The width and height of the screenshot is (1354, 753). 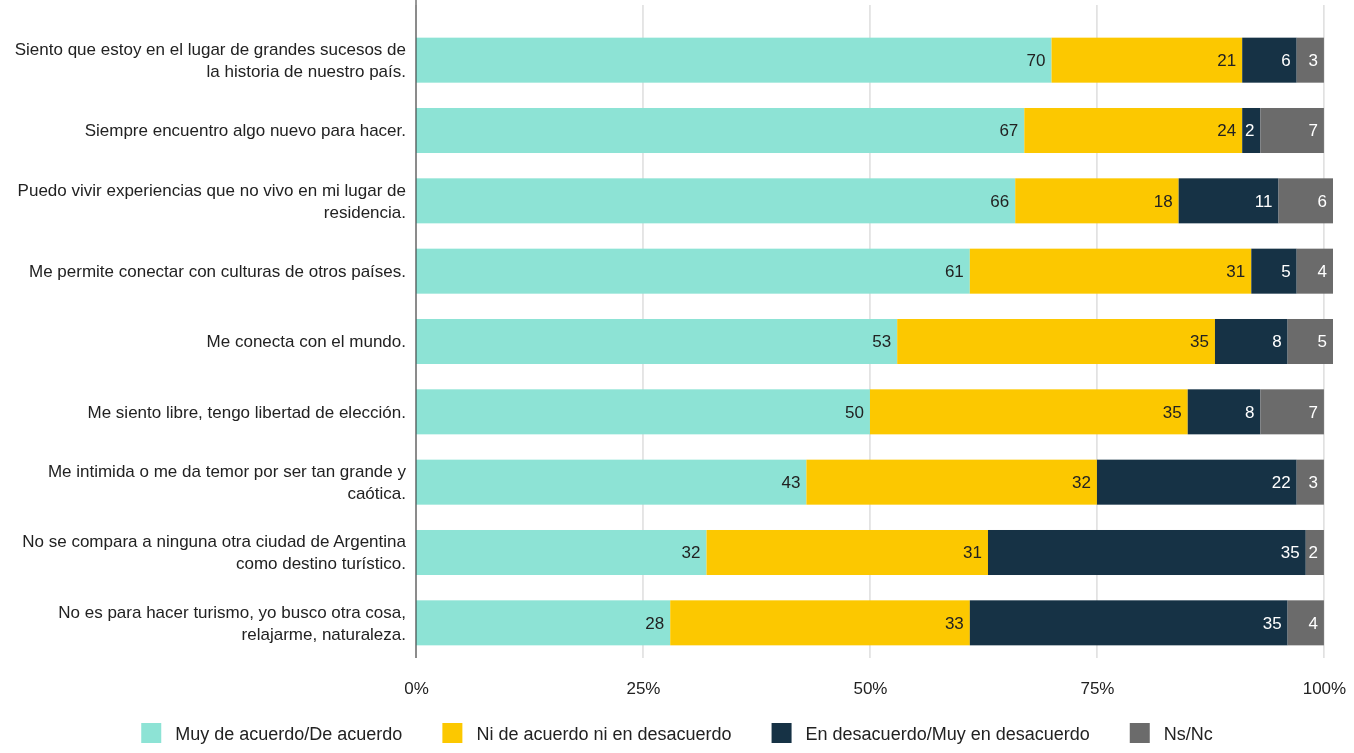 What do you see at coordinates (604, 734) in the screenshot?
I see `legend-label: Ni de acuerdo ni en desacuerdo` at bounding box center [604, 734].